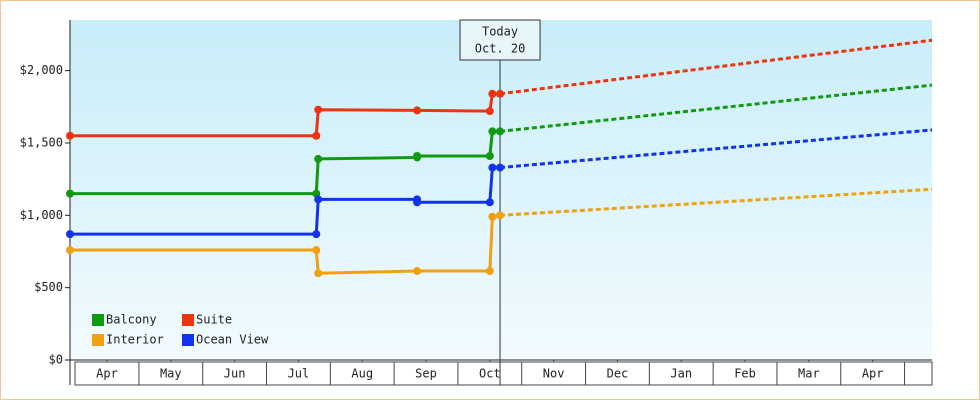  Describe the element at coordinates (554, 374) in the screenshot. I see `x-tick-label: Nov` at that location.